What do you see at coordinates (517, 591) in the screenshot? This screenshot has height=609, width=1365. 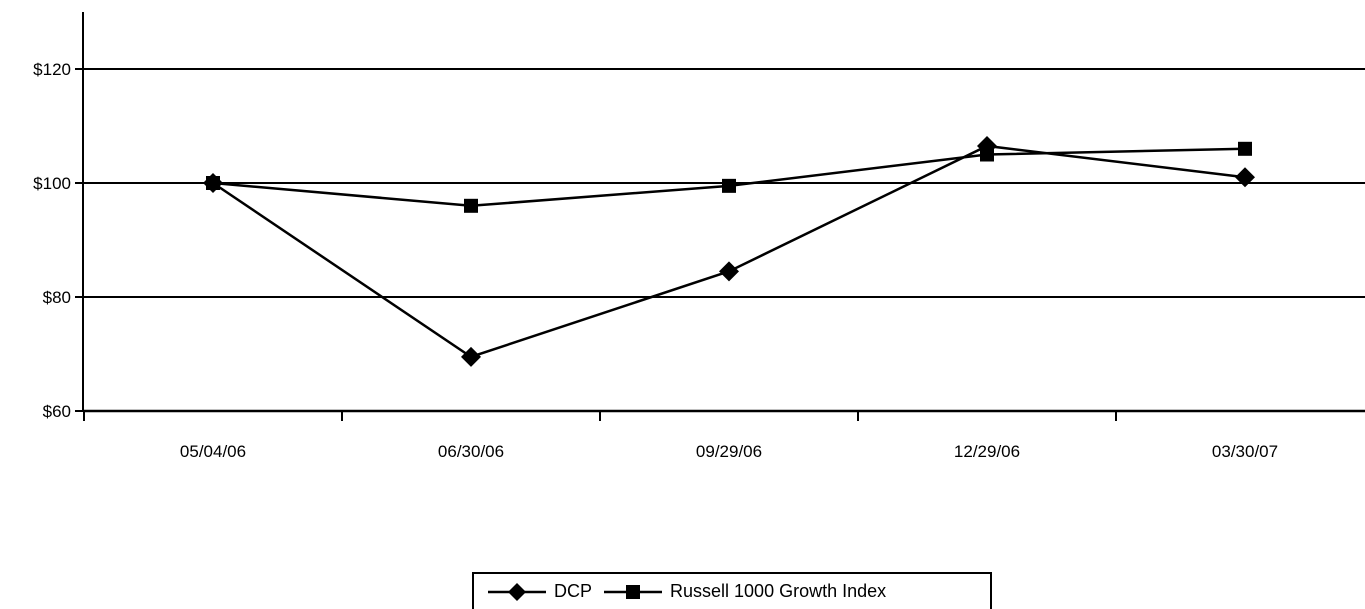 I see `diamond-marker-icon` at bounding box center [517, 591].